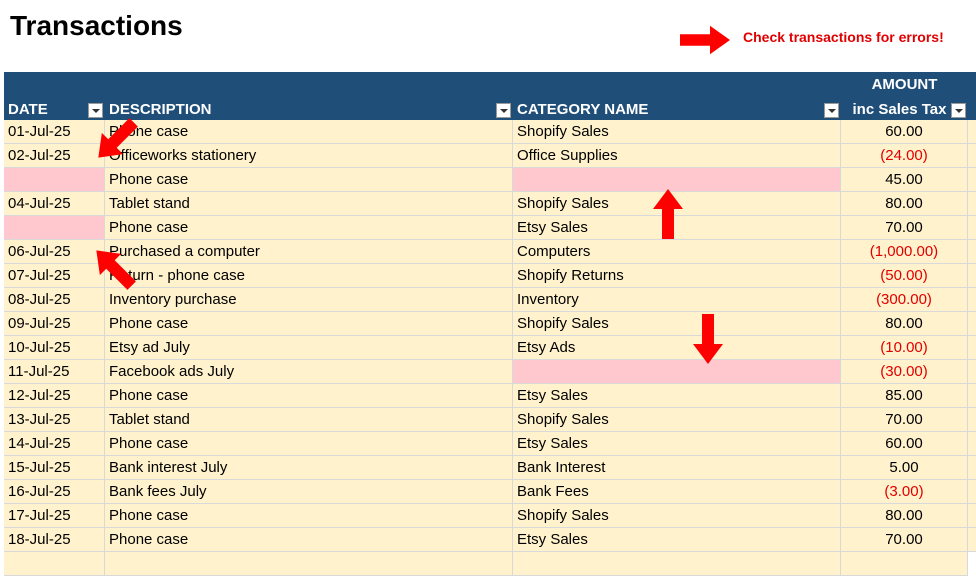  What do you see at coordinates (54, 468) in the screenshot?
I see `table-cell: 15-Jul-25` at bounding box center [54, 468].